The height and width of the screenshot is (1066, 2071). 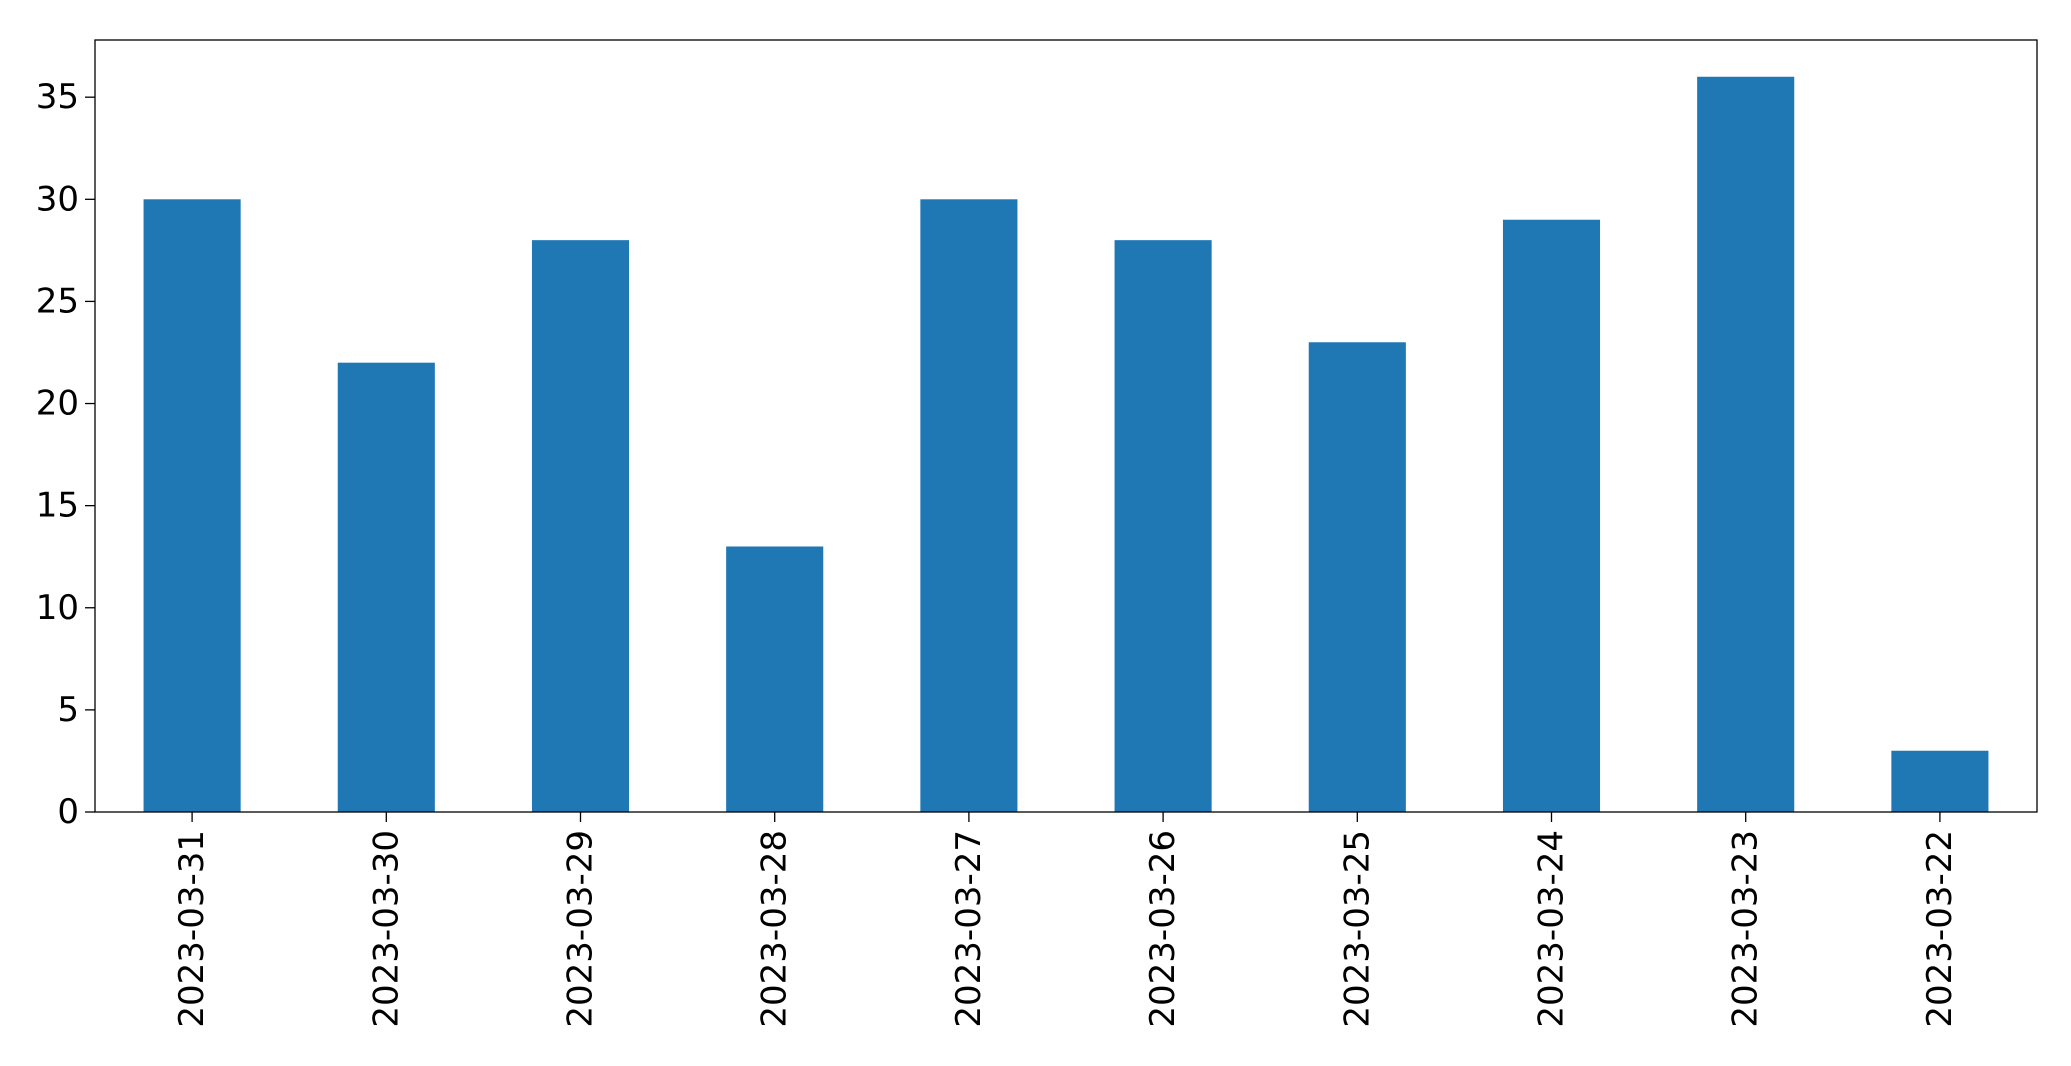 What do you see at coordinates (57, 608) in the screenshot?
I see `y-tick-label: 10` at bounding box center [57, 608].